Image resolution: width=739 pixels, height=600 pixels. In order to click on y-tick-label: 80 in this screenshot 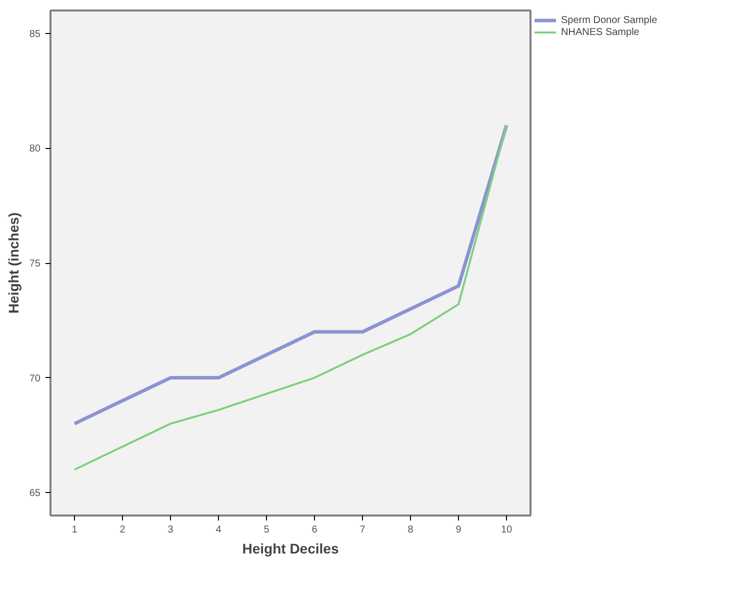, I will do `click(35, 149)`.